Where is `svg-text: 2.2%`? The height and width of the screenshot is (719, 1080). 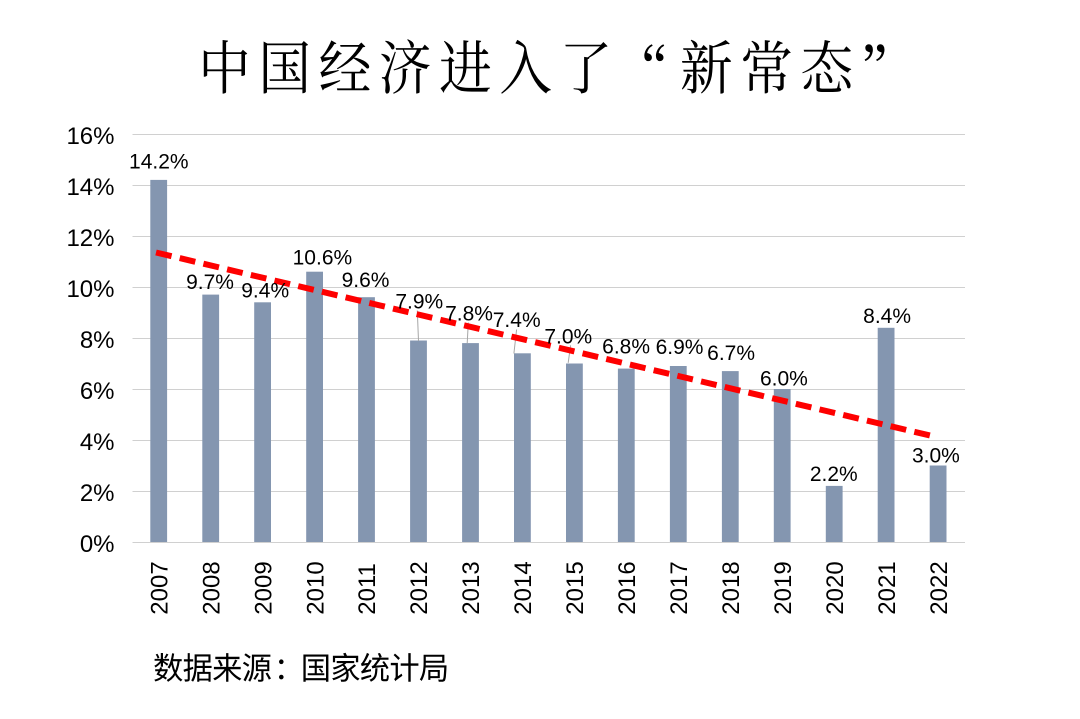 svg-text: 2.2% is located at coordinates (834, 474).